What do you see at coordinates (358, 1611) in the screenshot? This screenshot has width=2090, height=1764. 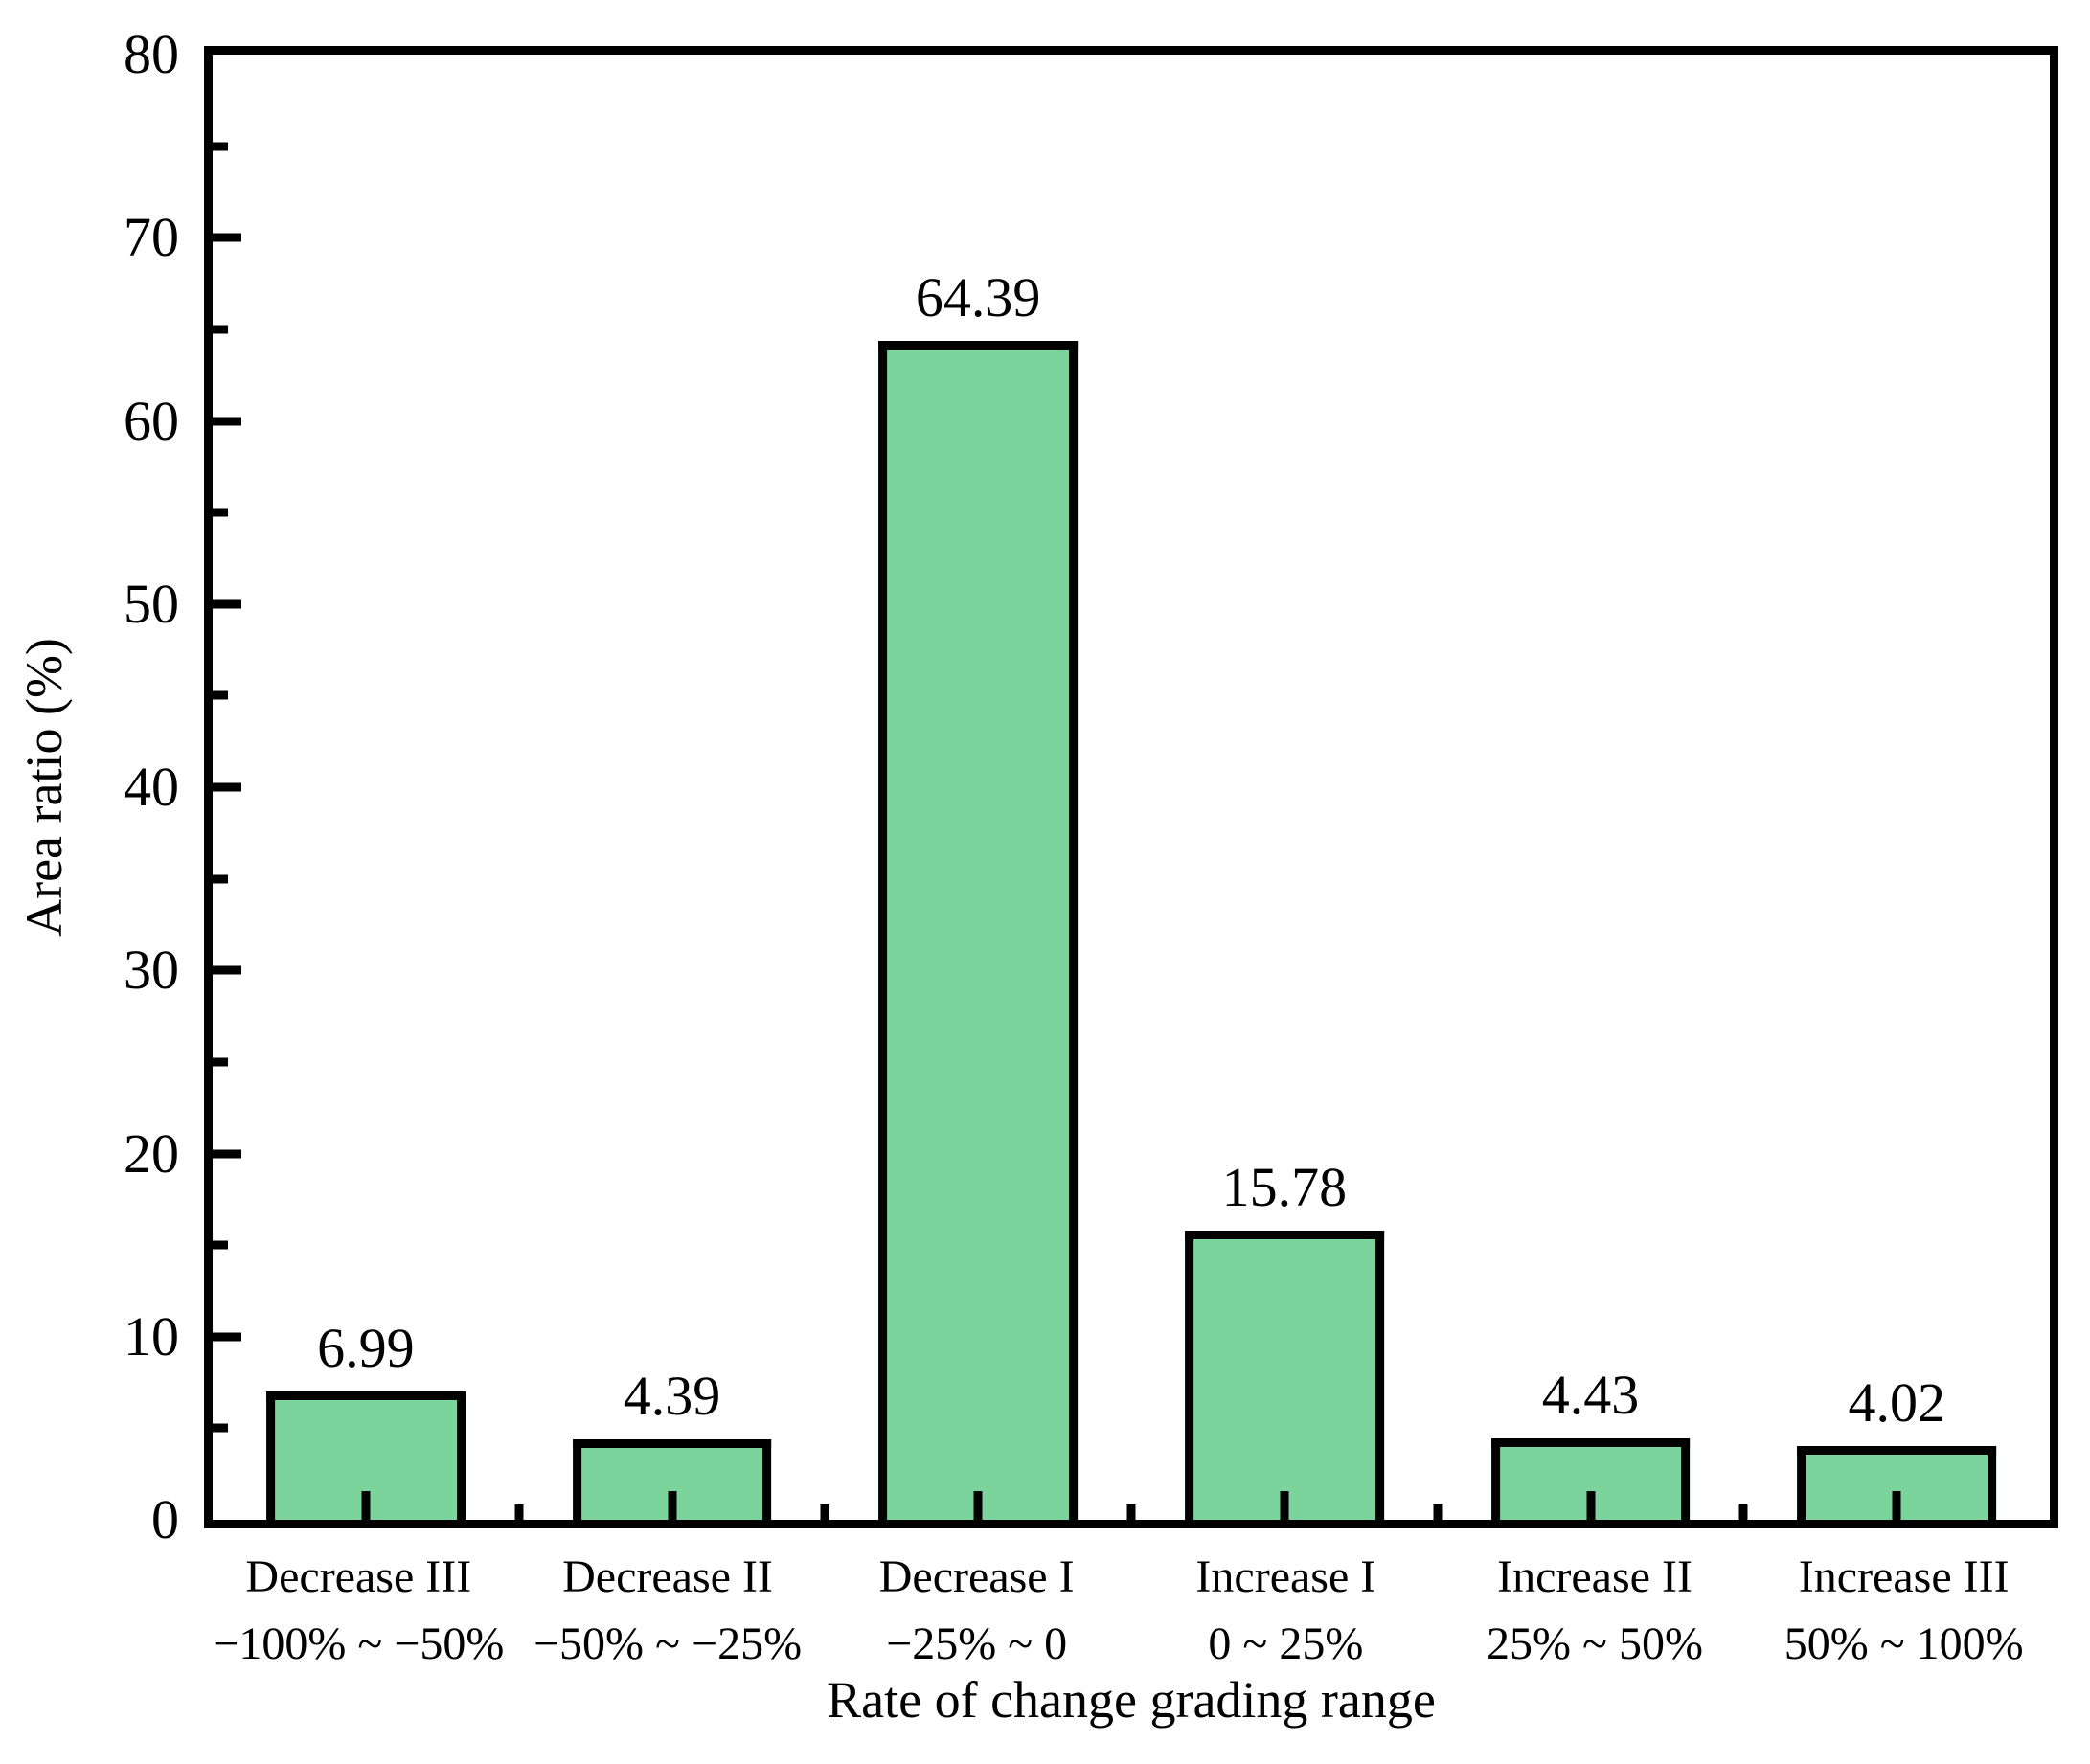 I see `x-category-decrease-iii: Decrease III −100% ~ −50%` at bounding box center [358, 1611].